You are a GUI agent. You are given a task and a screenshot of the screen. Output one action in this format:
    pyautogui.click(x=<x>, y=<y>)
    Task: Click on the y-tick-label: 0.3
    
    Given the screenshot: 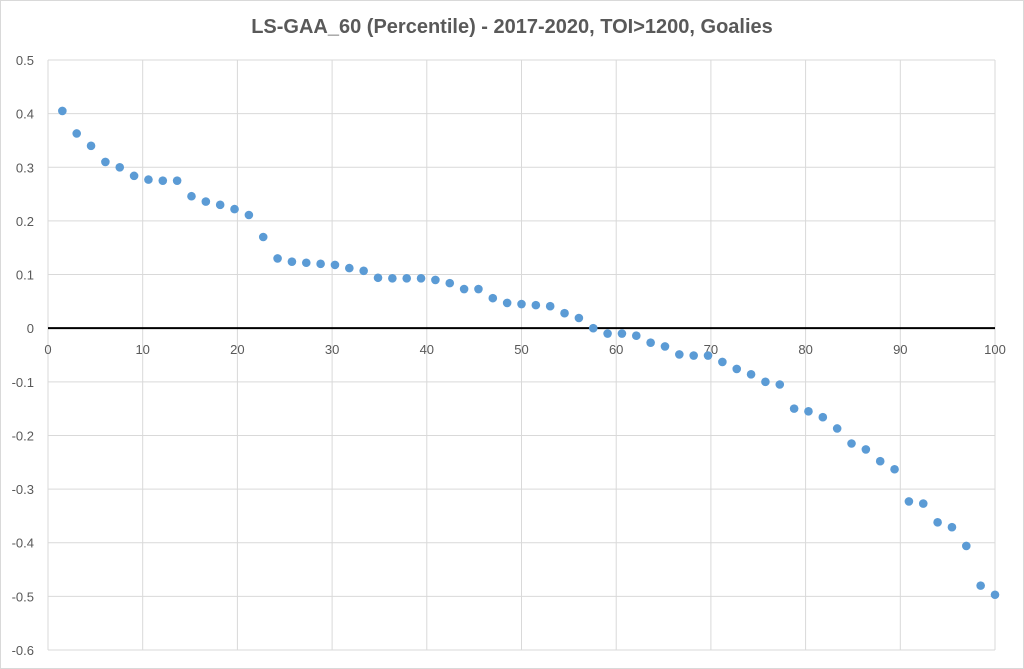 What is the action you would take?
    pyautogui.click(x=25, y=167)
    